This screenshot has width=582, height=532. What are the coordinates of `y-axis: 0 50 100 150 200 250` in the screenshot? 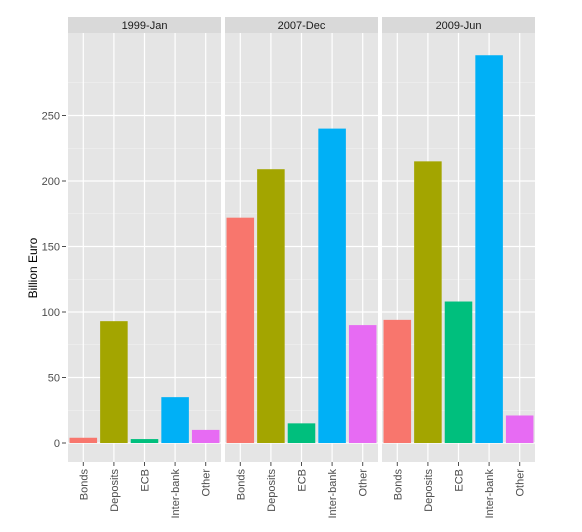 It's located at (54, 280).